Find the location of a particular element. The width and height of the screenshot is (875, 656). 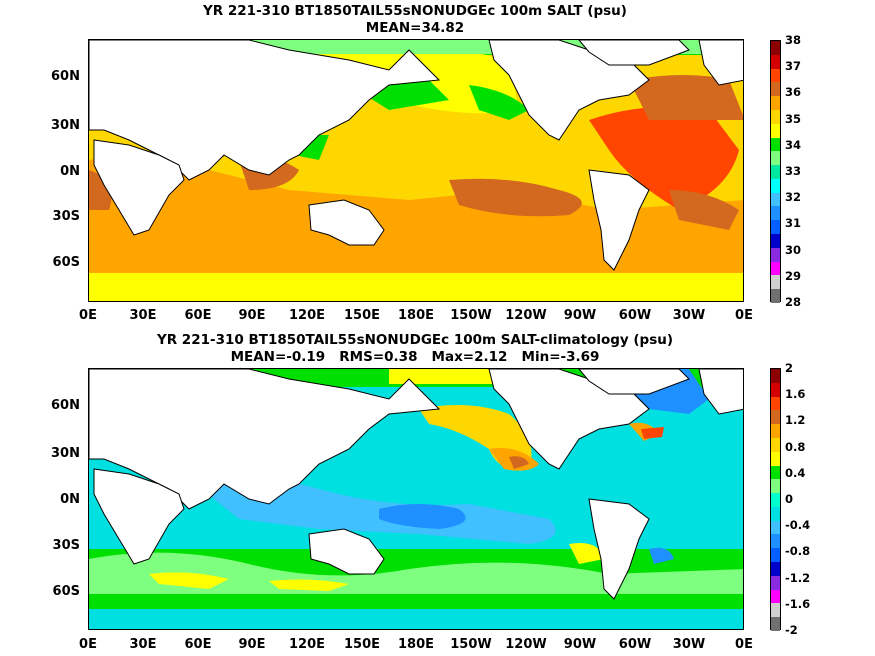

colorbar-label: -0.8 is located at coordinates (798, 551).